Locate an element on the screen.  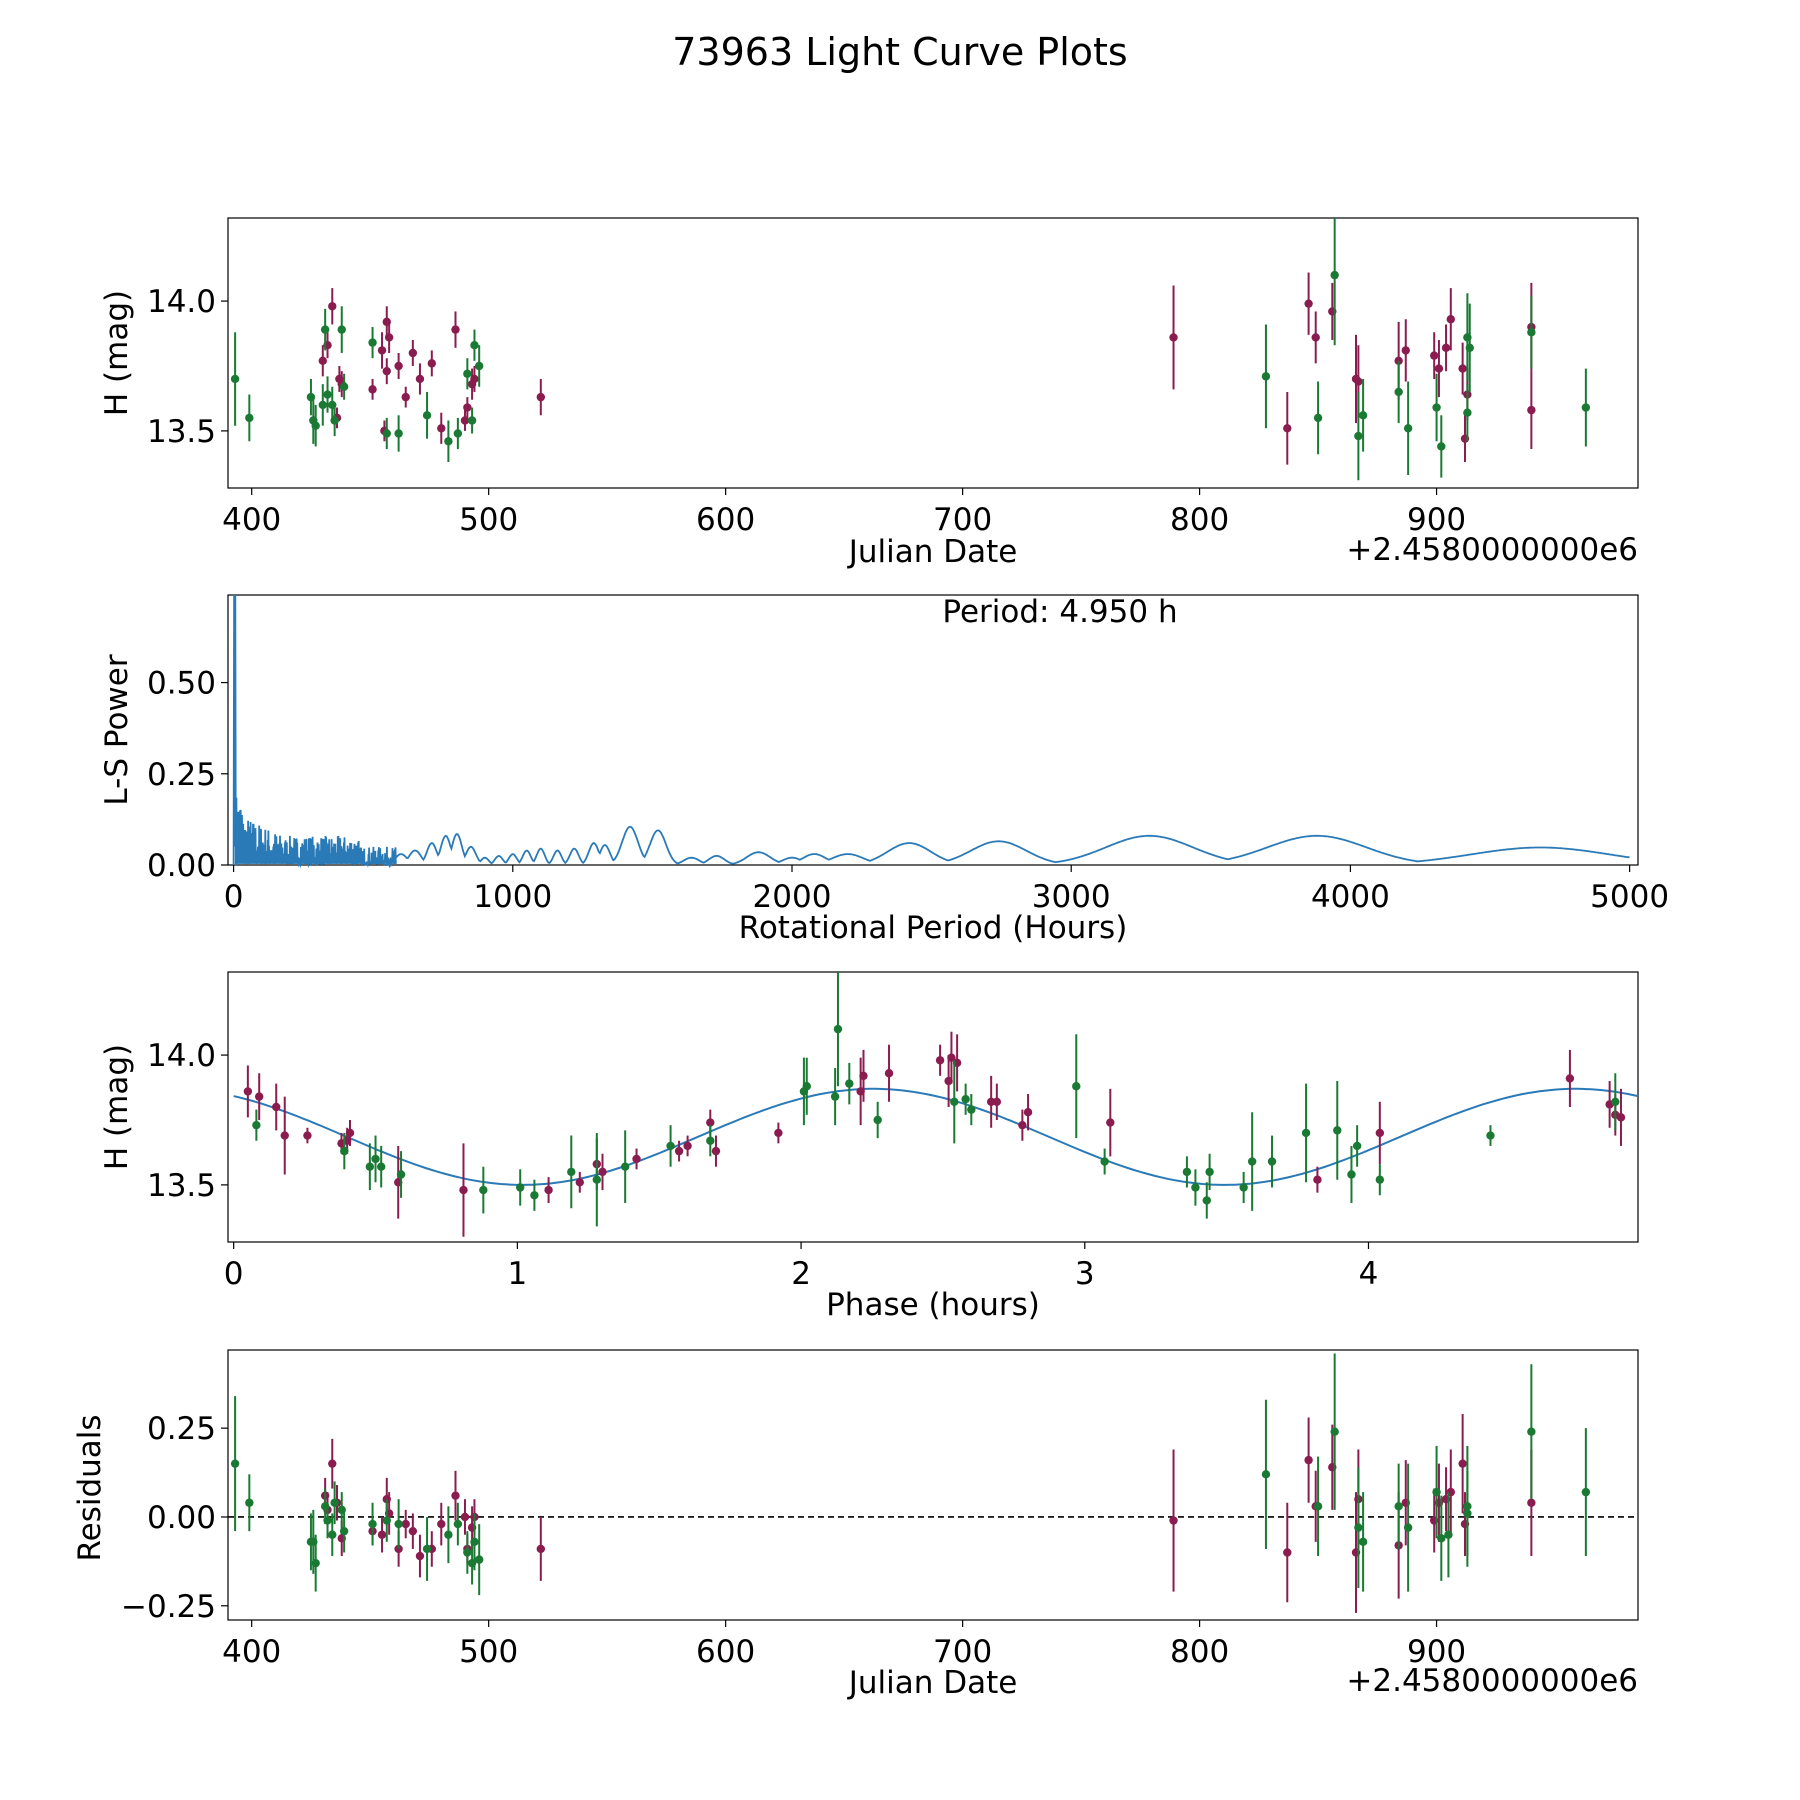
lightcurve-y-tick-label: 14.0 is located at coordinates (181, 302).